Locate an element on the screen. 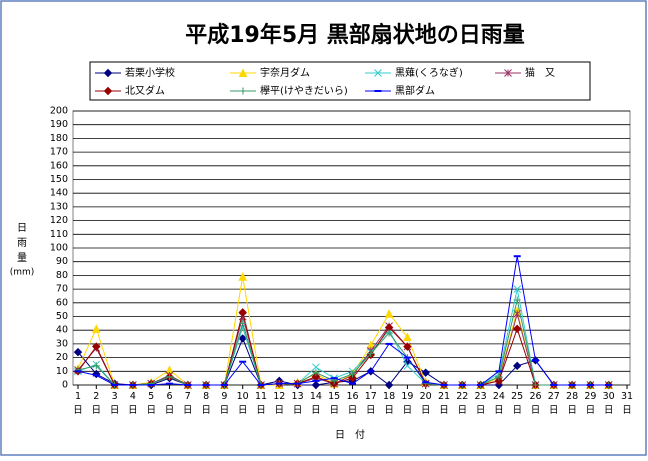  x-tick-label: 16 日 is located at coordinates (352, 403).